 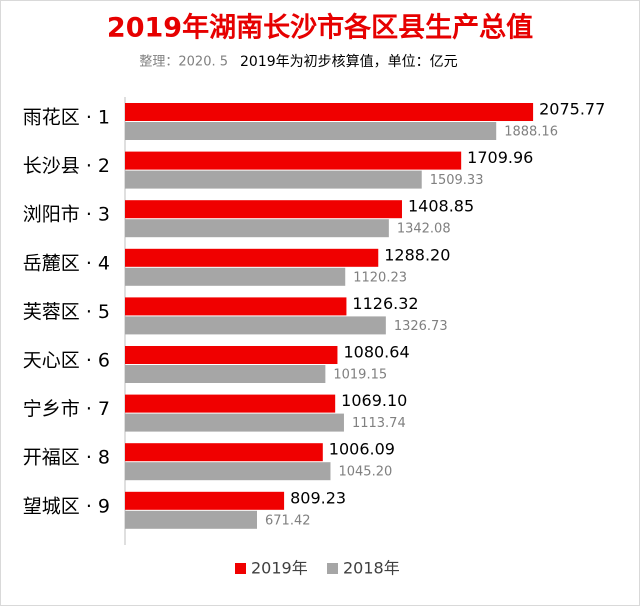 I want to click on data-label: 1408.85, so click(x=441, y=206).